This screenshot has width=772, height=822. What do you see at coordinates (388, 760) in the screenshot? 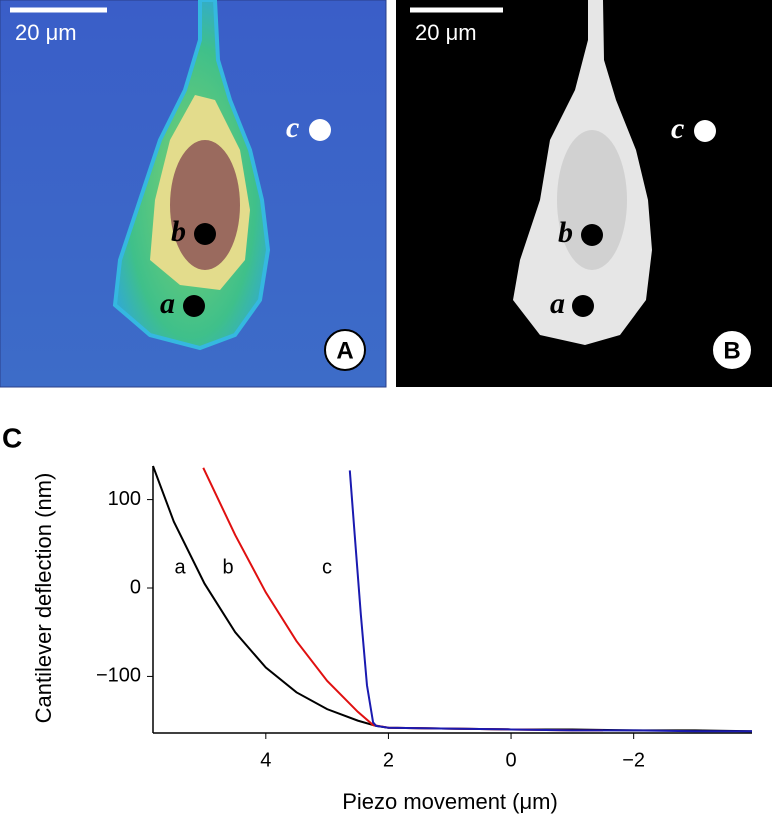
I see `x-tick-label: 2` at bounding box center [388, 760].